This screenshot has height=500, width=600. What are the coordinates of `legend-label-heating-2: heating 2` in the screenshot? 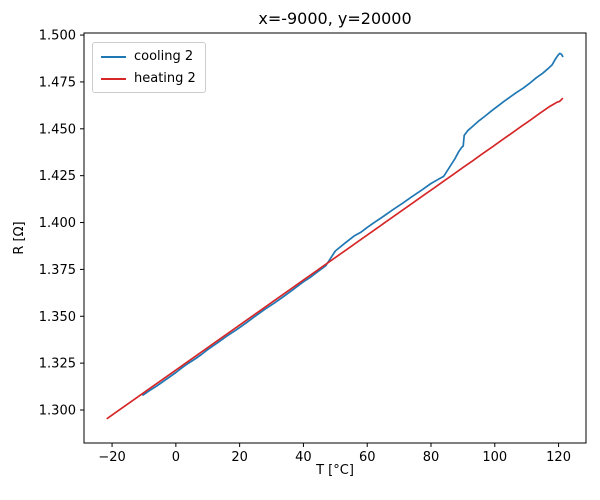 It's located at (165, 78).